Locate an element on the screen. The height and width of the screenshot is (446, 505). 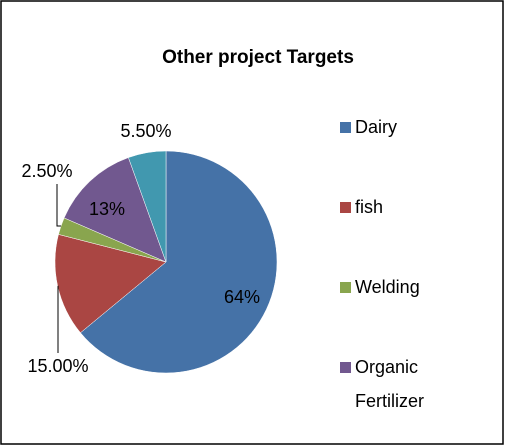
legend-label: Dairy is located at coordinates (376, 127).